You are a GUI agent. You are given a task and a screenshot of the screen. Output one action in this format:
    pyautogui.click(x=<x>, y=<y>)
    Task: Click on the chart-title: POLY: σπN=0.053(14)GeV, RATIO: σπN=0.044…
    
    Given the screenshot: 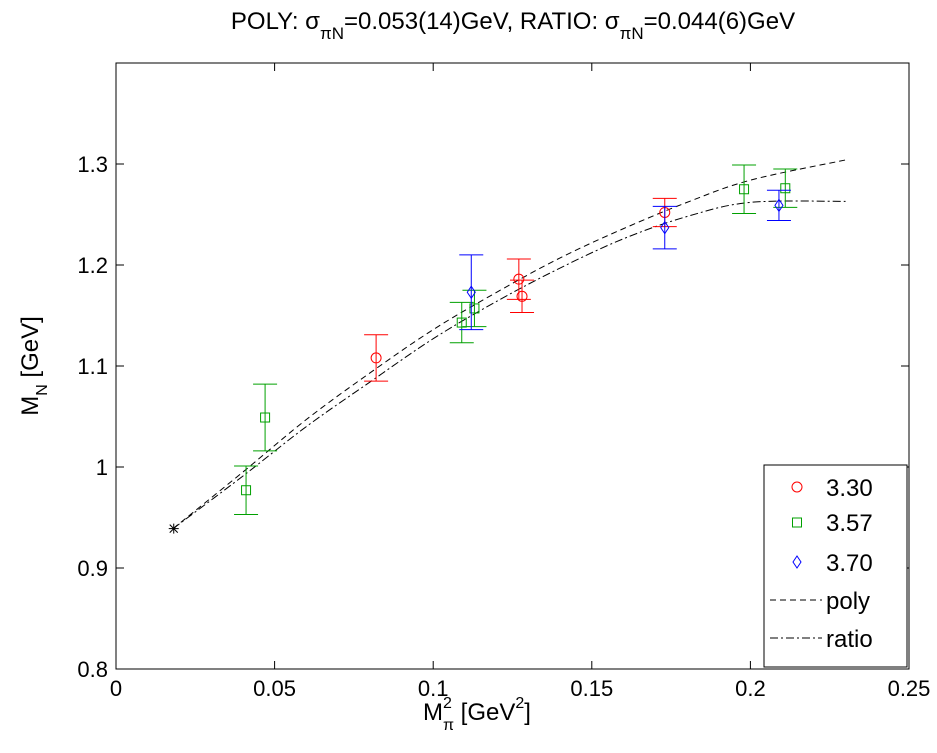 What is the action you would take?
    pyautogui.click(x=513, y=25)
    